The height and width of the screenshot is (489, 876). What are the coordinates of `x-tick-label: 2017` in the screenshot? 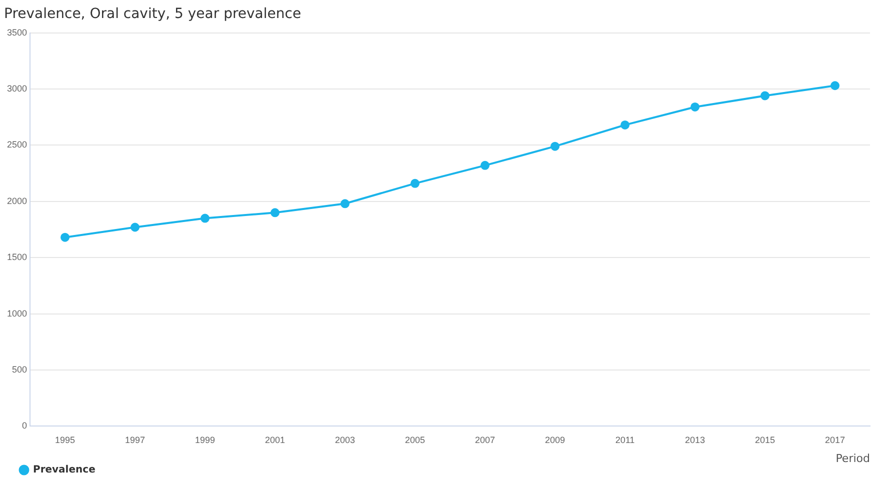 It's located at (835, 440).